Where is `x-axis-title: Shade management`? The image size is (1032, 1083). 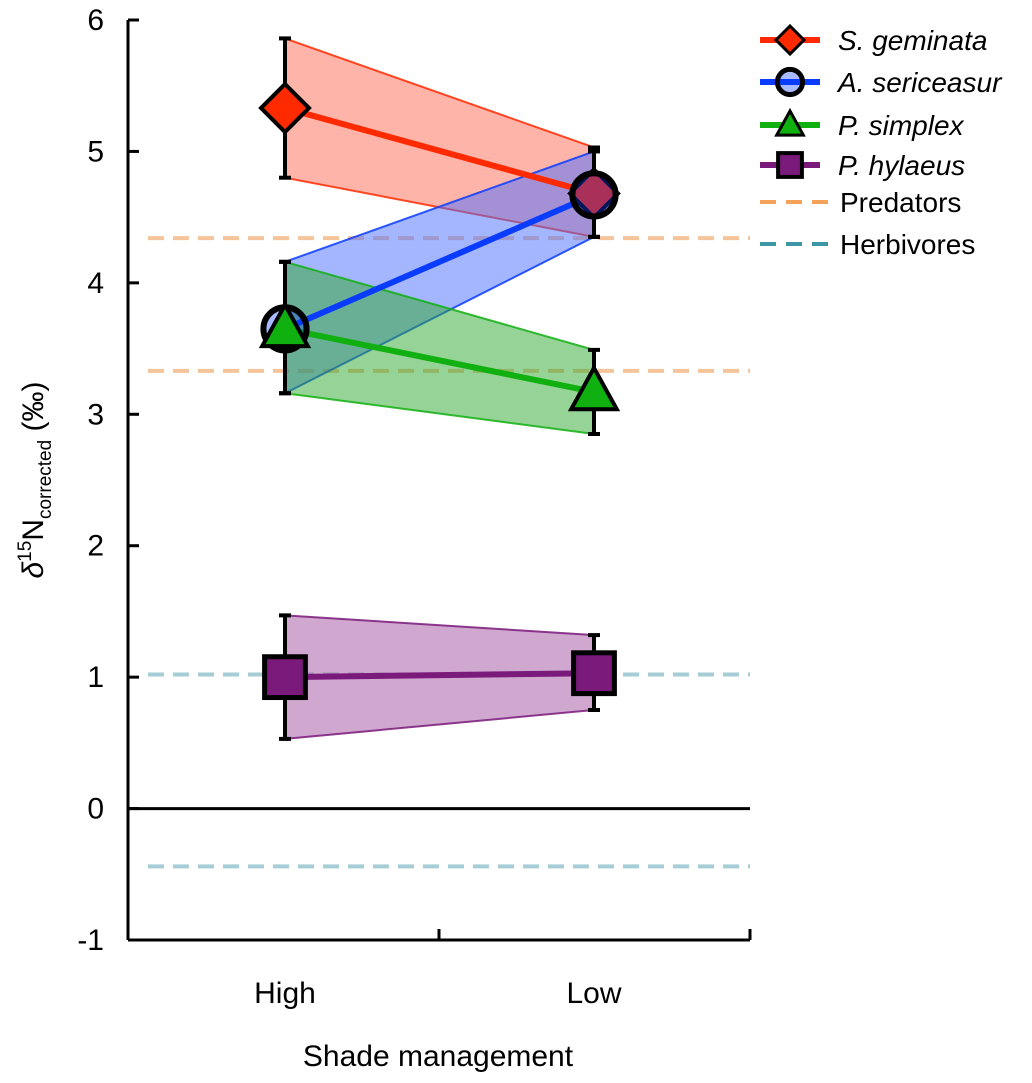
x-axis-title: Shade management is located at coordinates (438, 1056).